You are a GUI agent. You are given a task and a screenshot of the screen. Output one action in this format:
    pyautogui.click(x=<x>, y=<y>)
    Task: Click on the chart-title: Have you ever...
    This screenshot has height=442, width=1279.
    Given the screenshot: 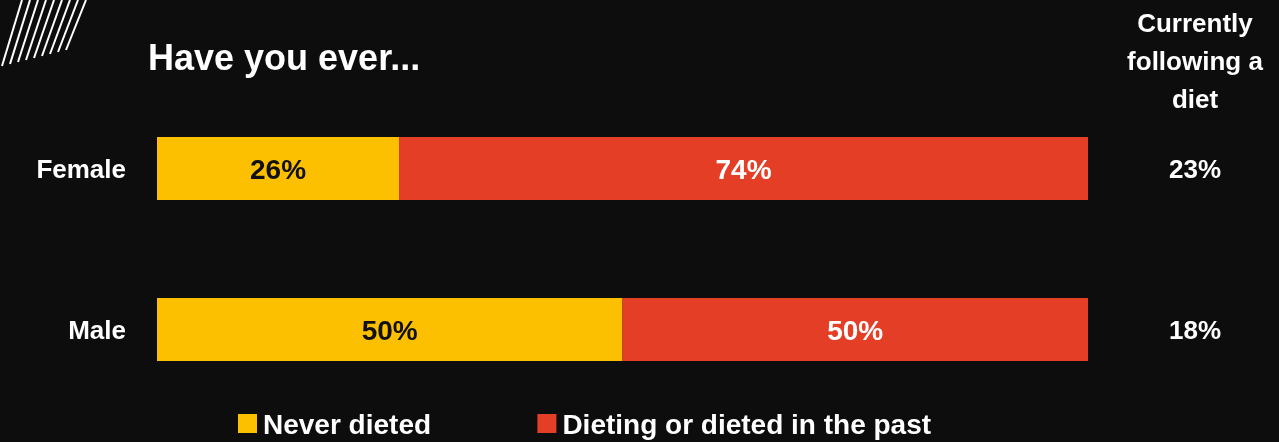 What is the action you would take?
    pyautogui.click(x=284, y=57)
    